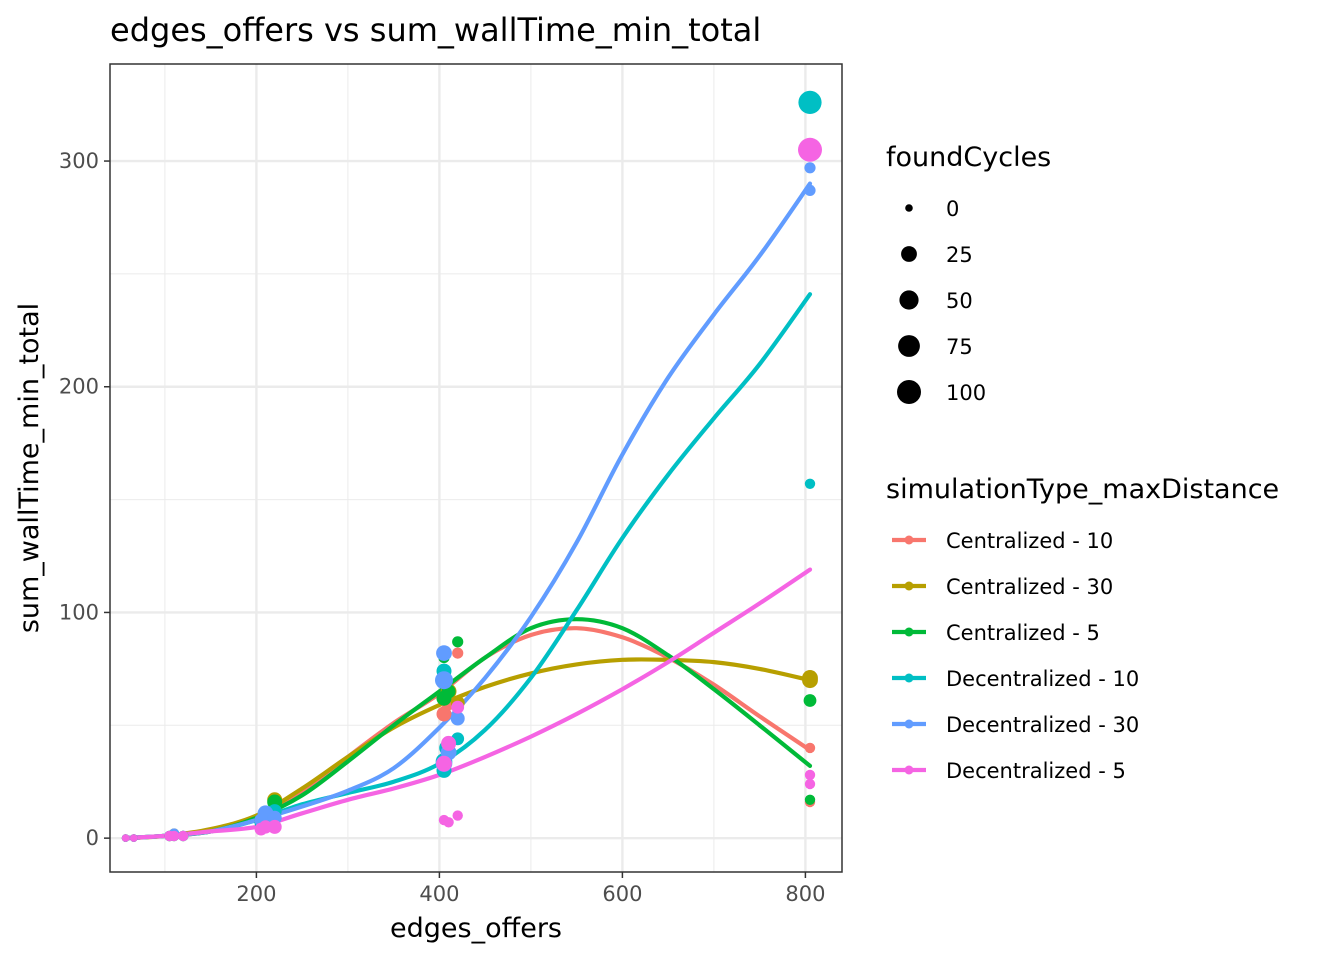 This screenshot has height=960, width=1344. What do you see at coordinates (1042, 679) in the screenshot?
I see `color-legend-label: Decentralized - 10` at bounding box center [1042, 679].